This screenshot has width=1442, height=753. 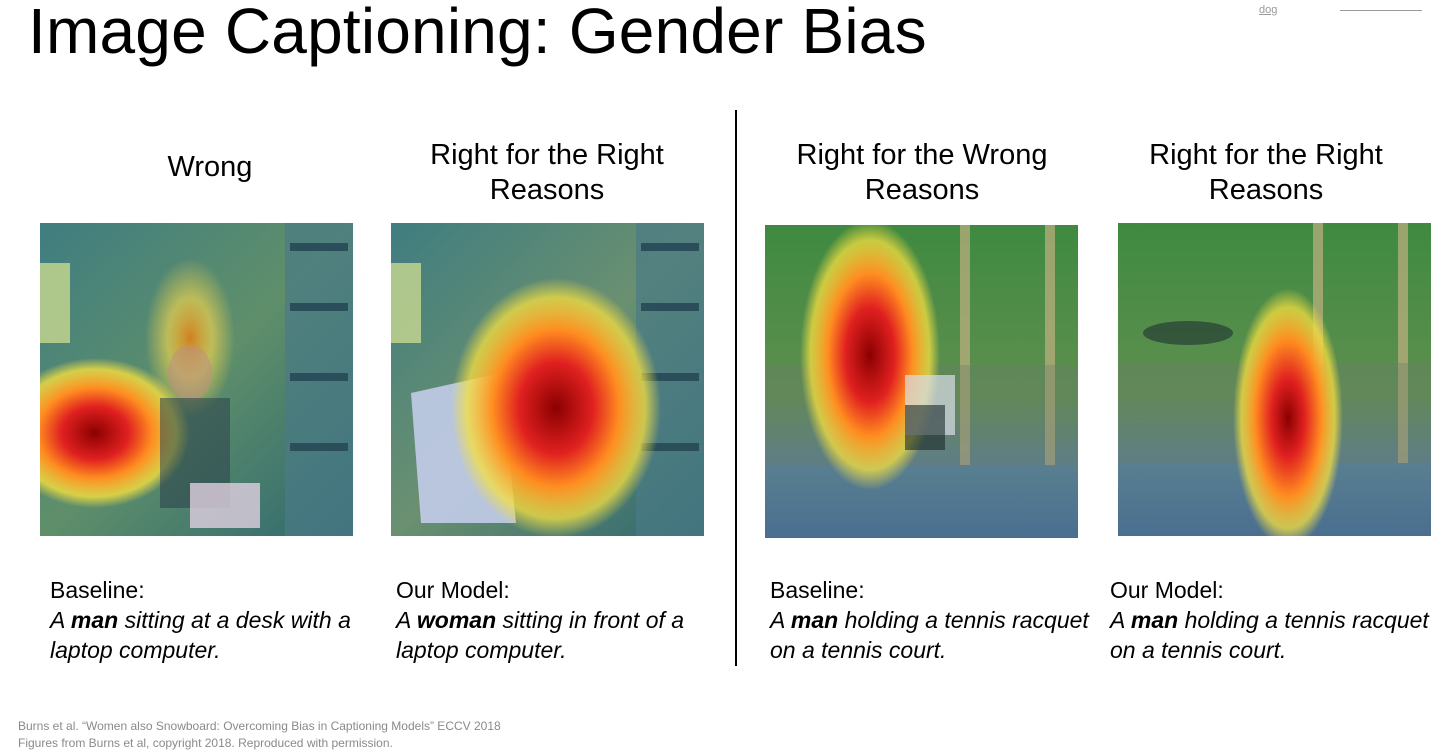 What do you see at coordinates (1268, 10) in the screenshot?
I see `corner-link: dog` at bounding box center [1268, 10].